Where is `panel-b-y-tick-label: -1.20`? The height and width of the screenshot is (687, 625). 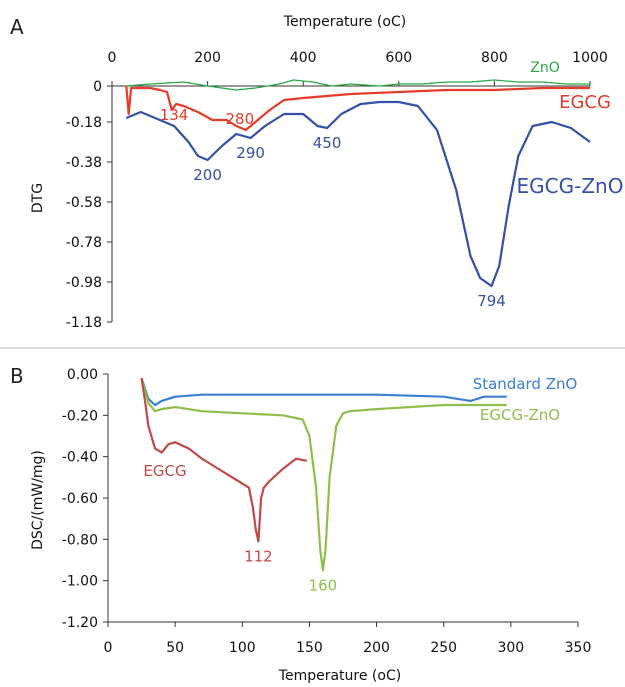 panel-b-y-tick-label: -1.20 is located at coordinates (80, 623).